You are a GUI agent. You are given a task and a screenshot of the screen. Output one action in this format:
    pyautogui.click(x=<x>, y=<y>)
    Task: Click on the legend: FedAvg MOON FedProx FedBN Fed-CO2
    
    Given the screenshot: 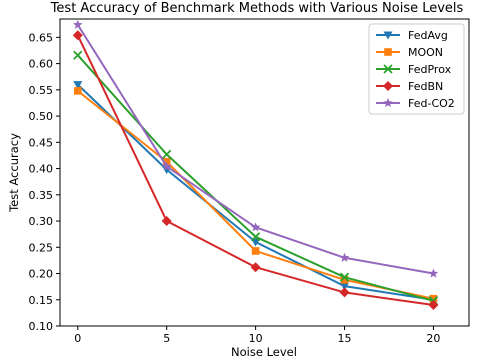 What is the action you would take?
    pyautogui.click(x=416, y=69)
    